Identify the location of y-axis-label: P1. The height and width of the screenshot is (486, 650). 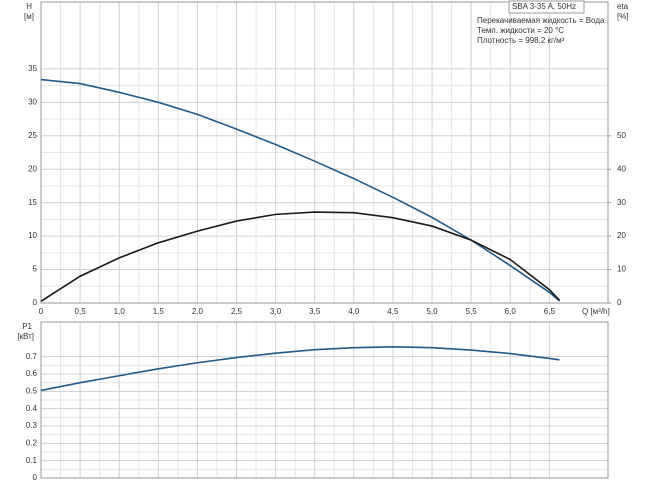
(27, 326).